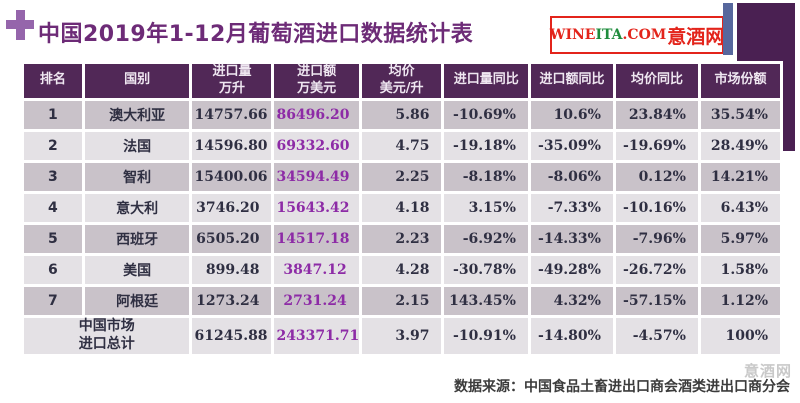 Image resolution: width=800 pixels, height=403 pixels. Describe the element at coordinates (53, 207) in the screenshot. I see `table-cell: 4` at that location.